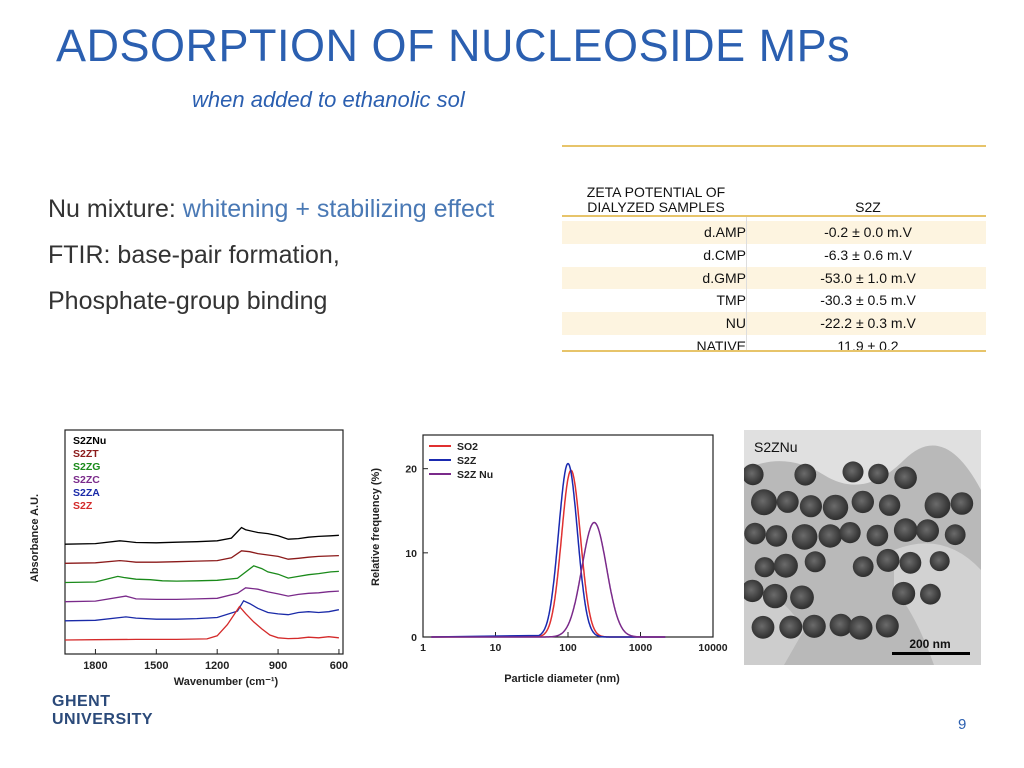 The height and width of the screenshot is (768, 1024). What do you see at coordinates (868, 345) in the screenshot?
I see `row-value: 11.9 ± 0.2` at bounding box center [868, 345].